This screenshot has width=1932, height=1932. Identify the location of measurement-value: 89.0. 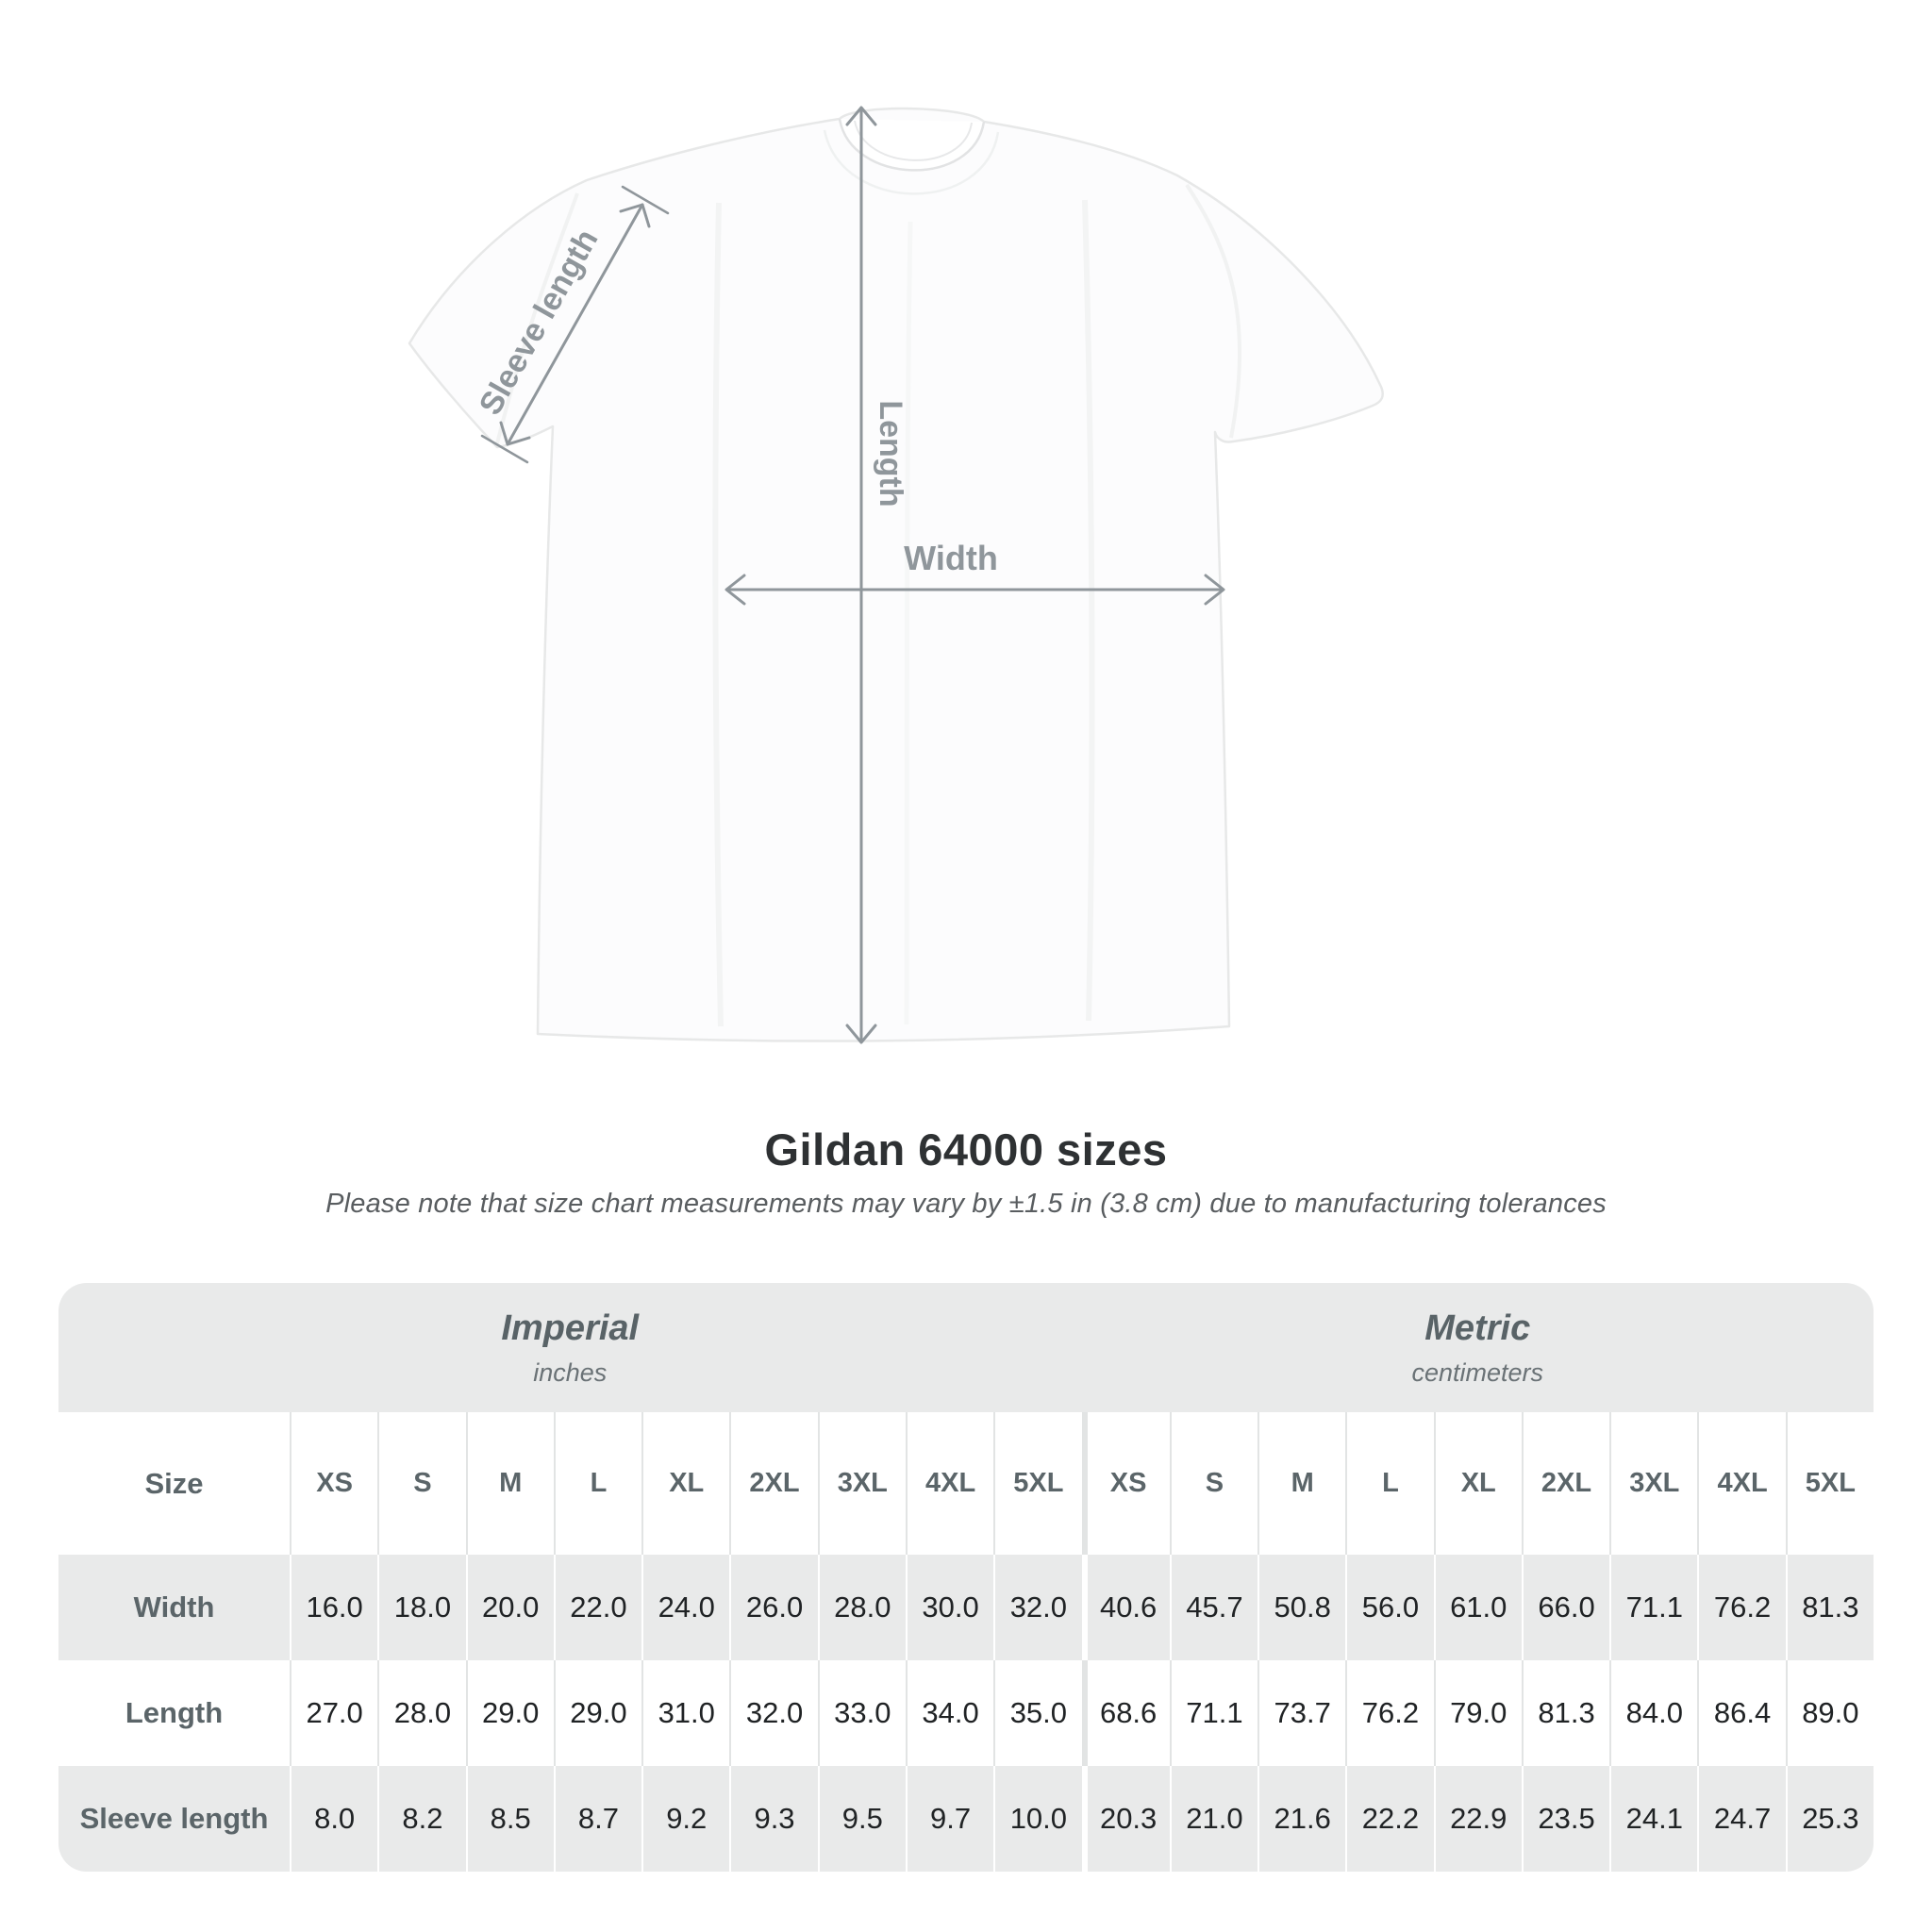
(1829, 1713).